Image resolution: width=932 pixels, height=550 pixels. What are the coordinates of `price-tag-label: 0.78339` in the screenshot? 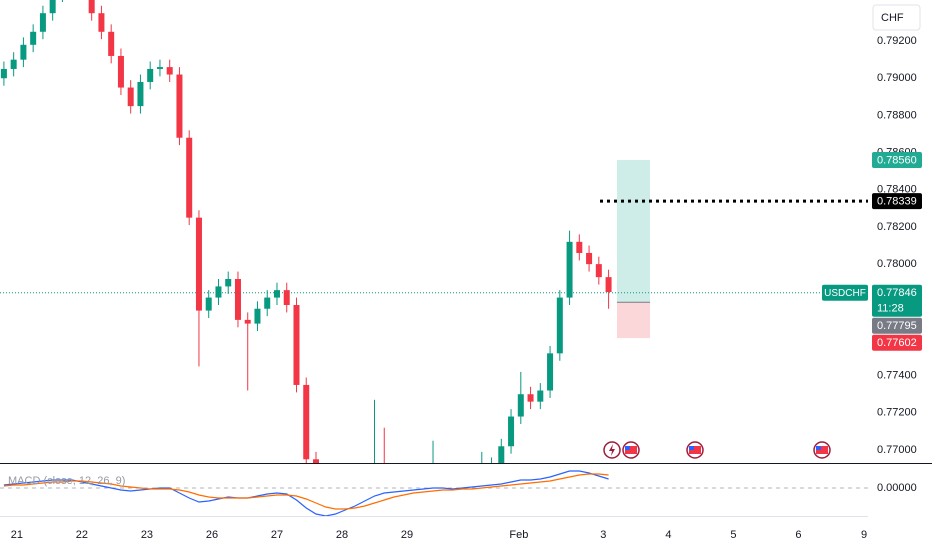 It's located at (897, 202).